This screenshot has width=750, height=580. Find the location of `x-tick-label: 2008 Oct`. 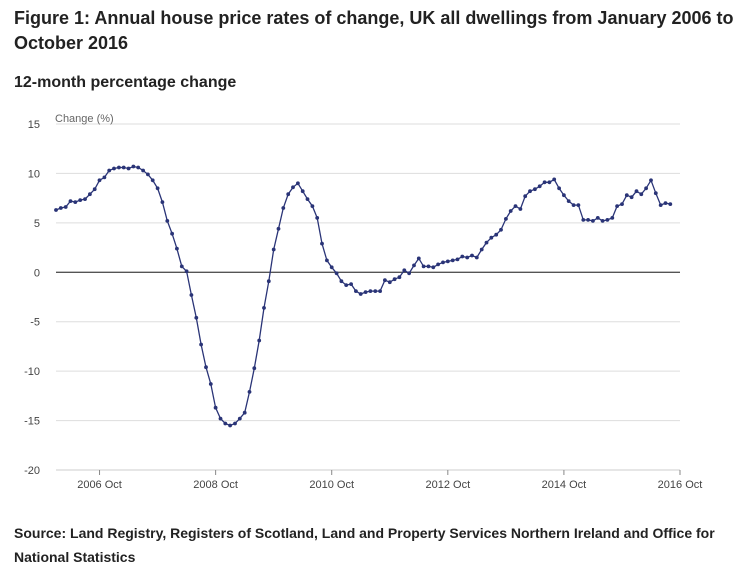

x-tick-label: 2008 Oct is located at coordinates (215, 485).